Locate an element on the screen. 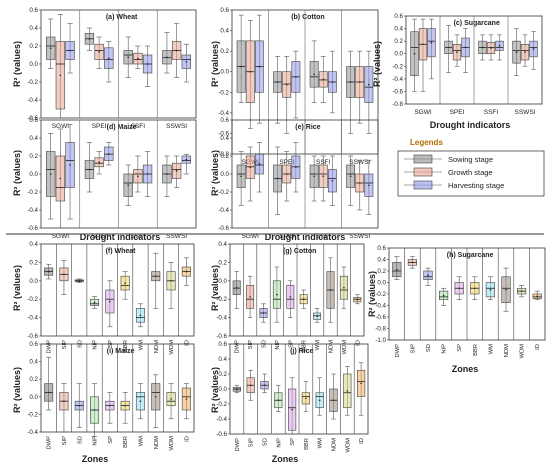  x-tick-label: SGWI is located at coordinates (251, 236).